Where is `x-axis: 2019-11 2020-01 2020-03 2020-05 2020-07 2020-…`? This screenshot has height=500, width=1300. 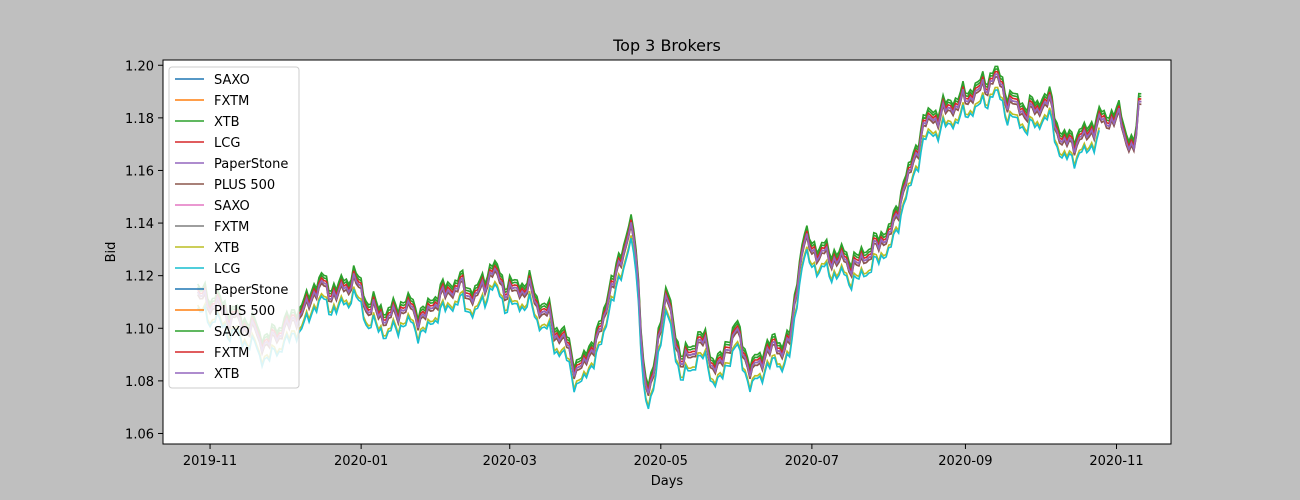 x-axis: 2019-11 2020-01 2020-03 2020-05 2020-07 2020-… is located at coordinates (663, 456).